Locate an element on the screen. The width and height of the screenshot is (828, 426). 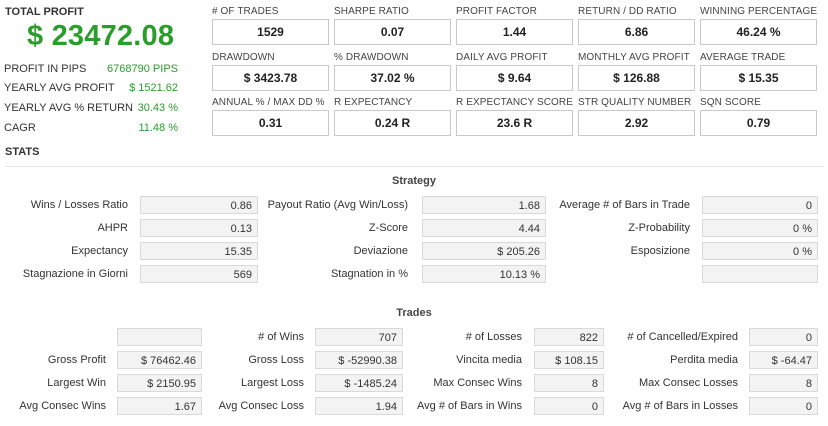
metric-label: R EXPECTANCY is located at coordinates (373, 102).